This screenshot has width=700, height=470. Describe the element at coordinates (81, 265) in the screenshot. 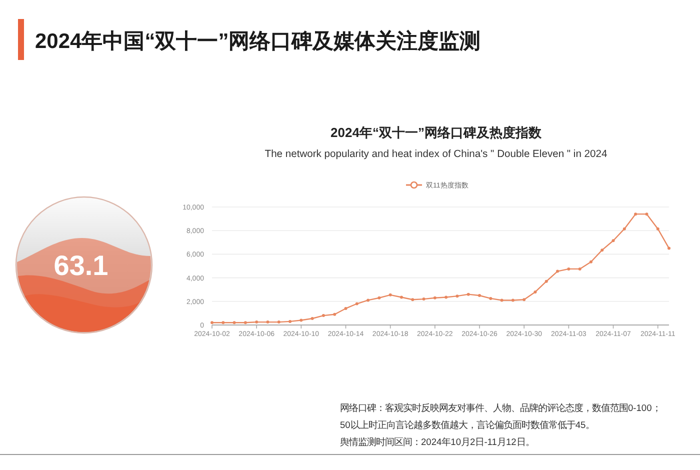

I see `data-label: 63.1` at that location.